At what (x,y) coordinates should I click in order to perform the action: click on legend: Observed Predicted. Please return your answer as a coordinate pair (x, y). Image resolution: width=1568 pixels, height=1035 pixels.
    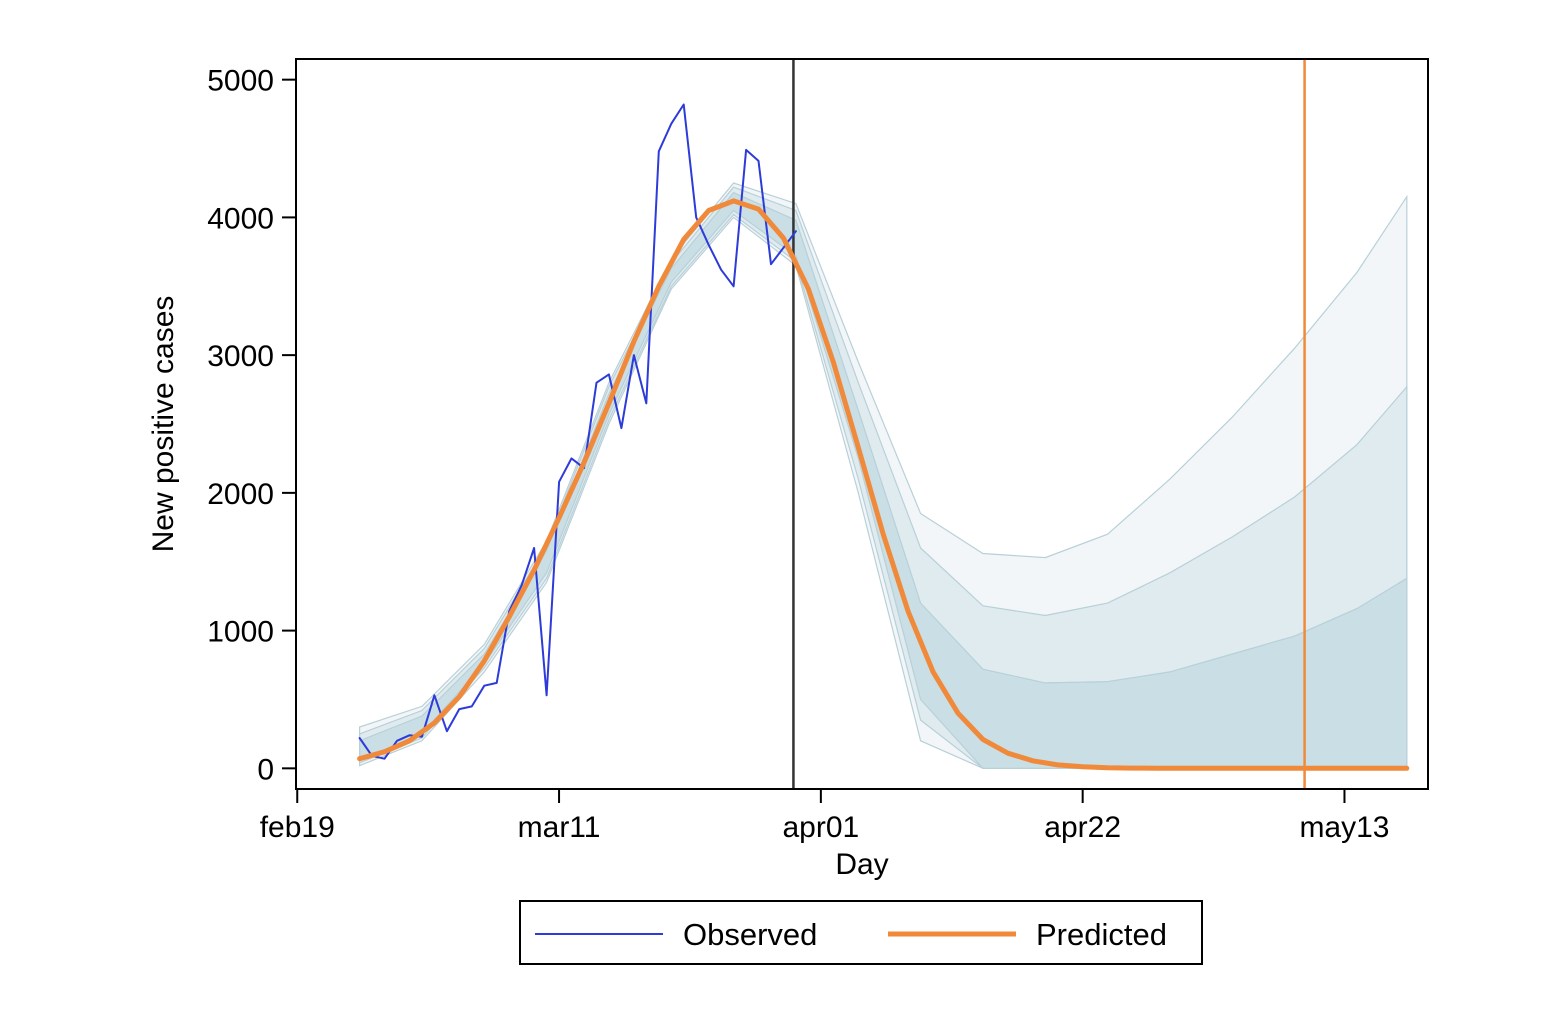
    Looking at the image, I should click on (861, 932).